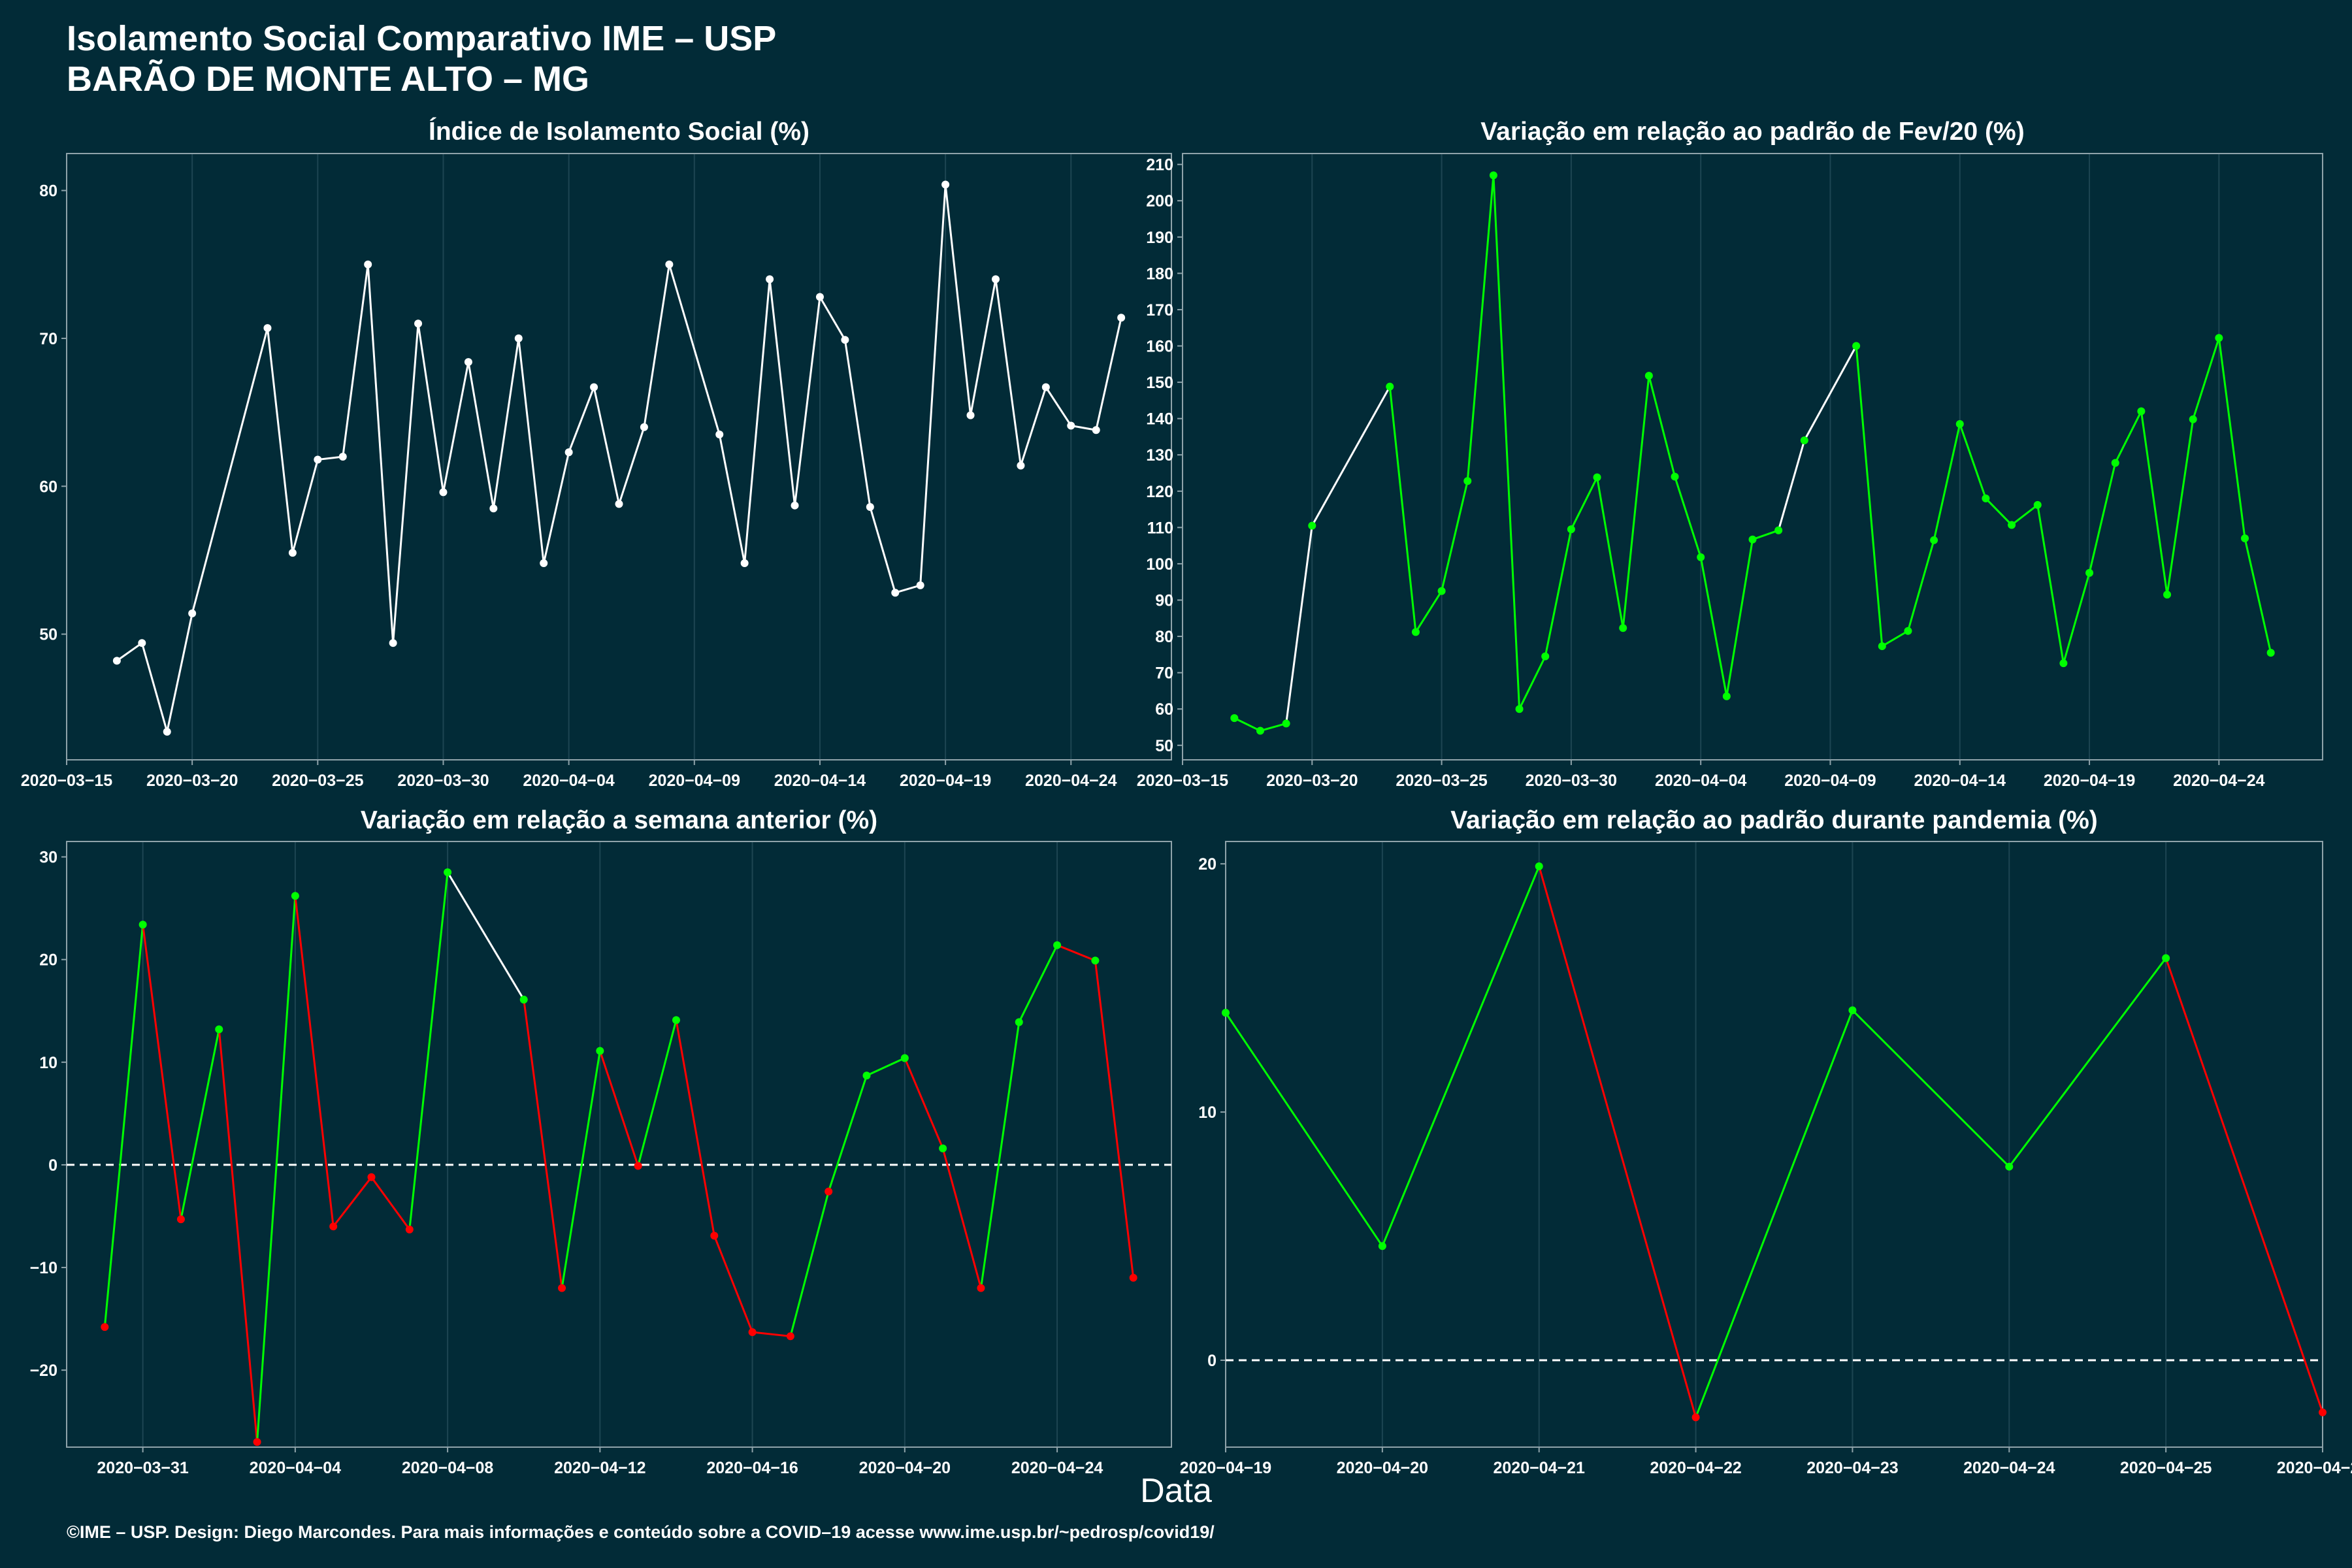 This screenshot has height=1568, width=2352. I want to click on x-tick-label: 2020−03−25, so click(1442, 781).